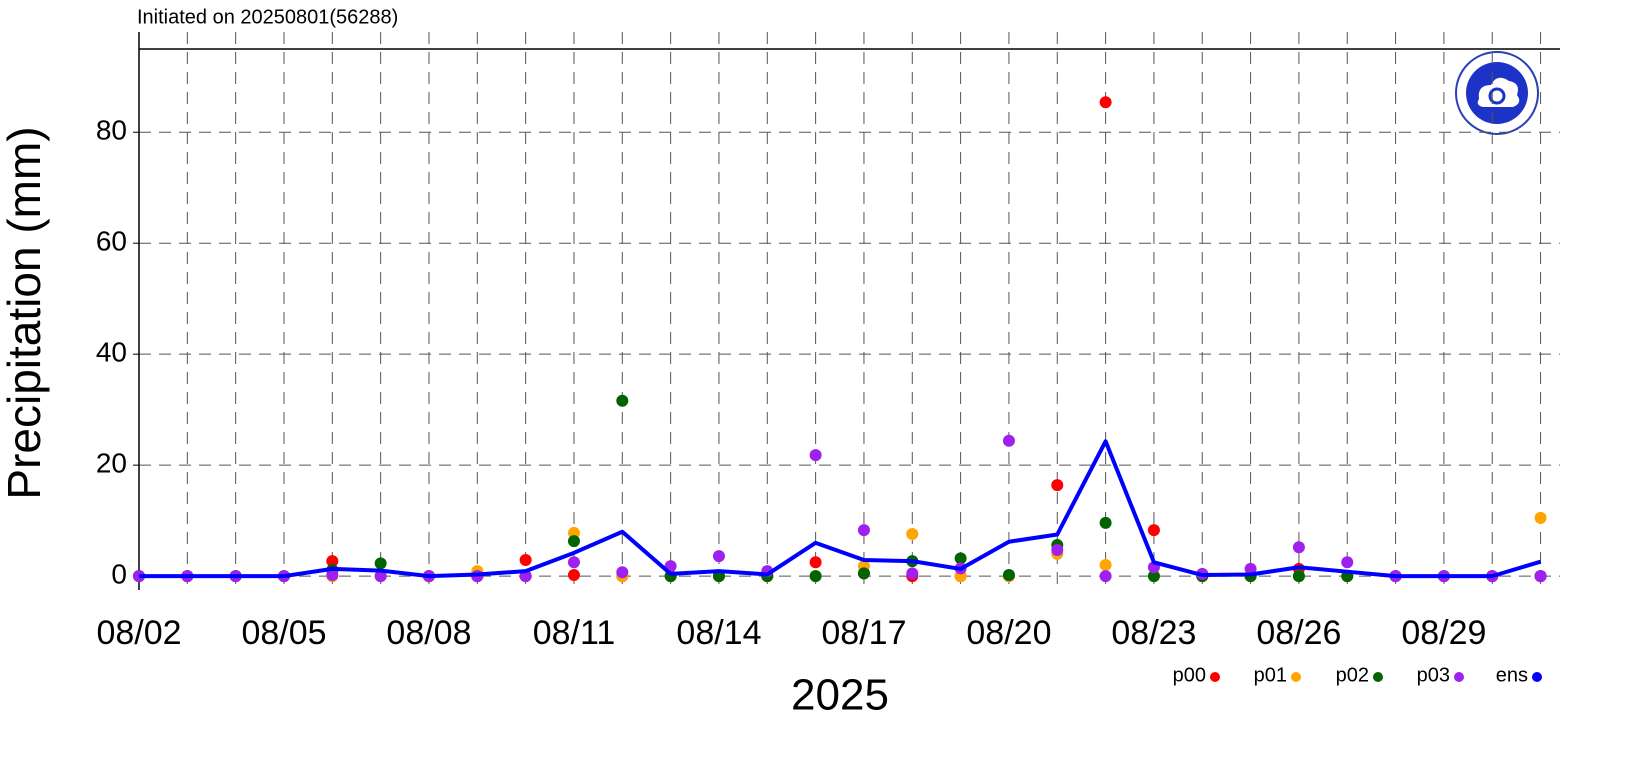  I want to click on x-tick-label: 08/14, so click(718, 633).